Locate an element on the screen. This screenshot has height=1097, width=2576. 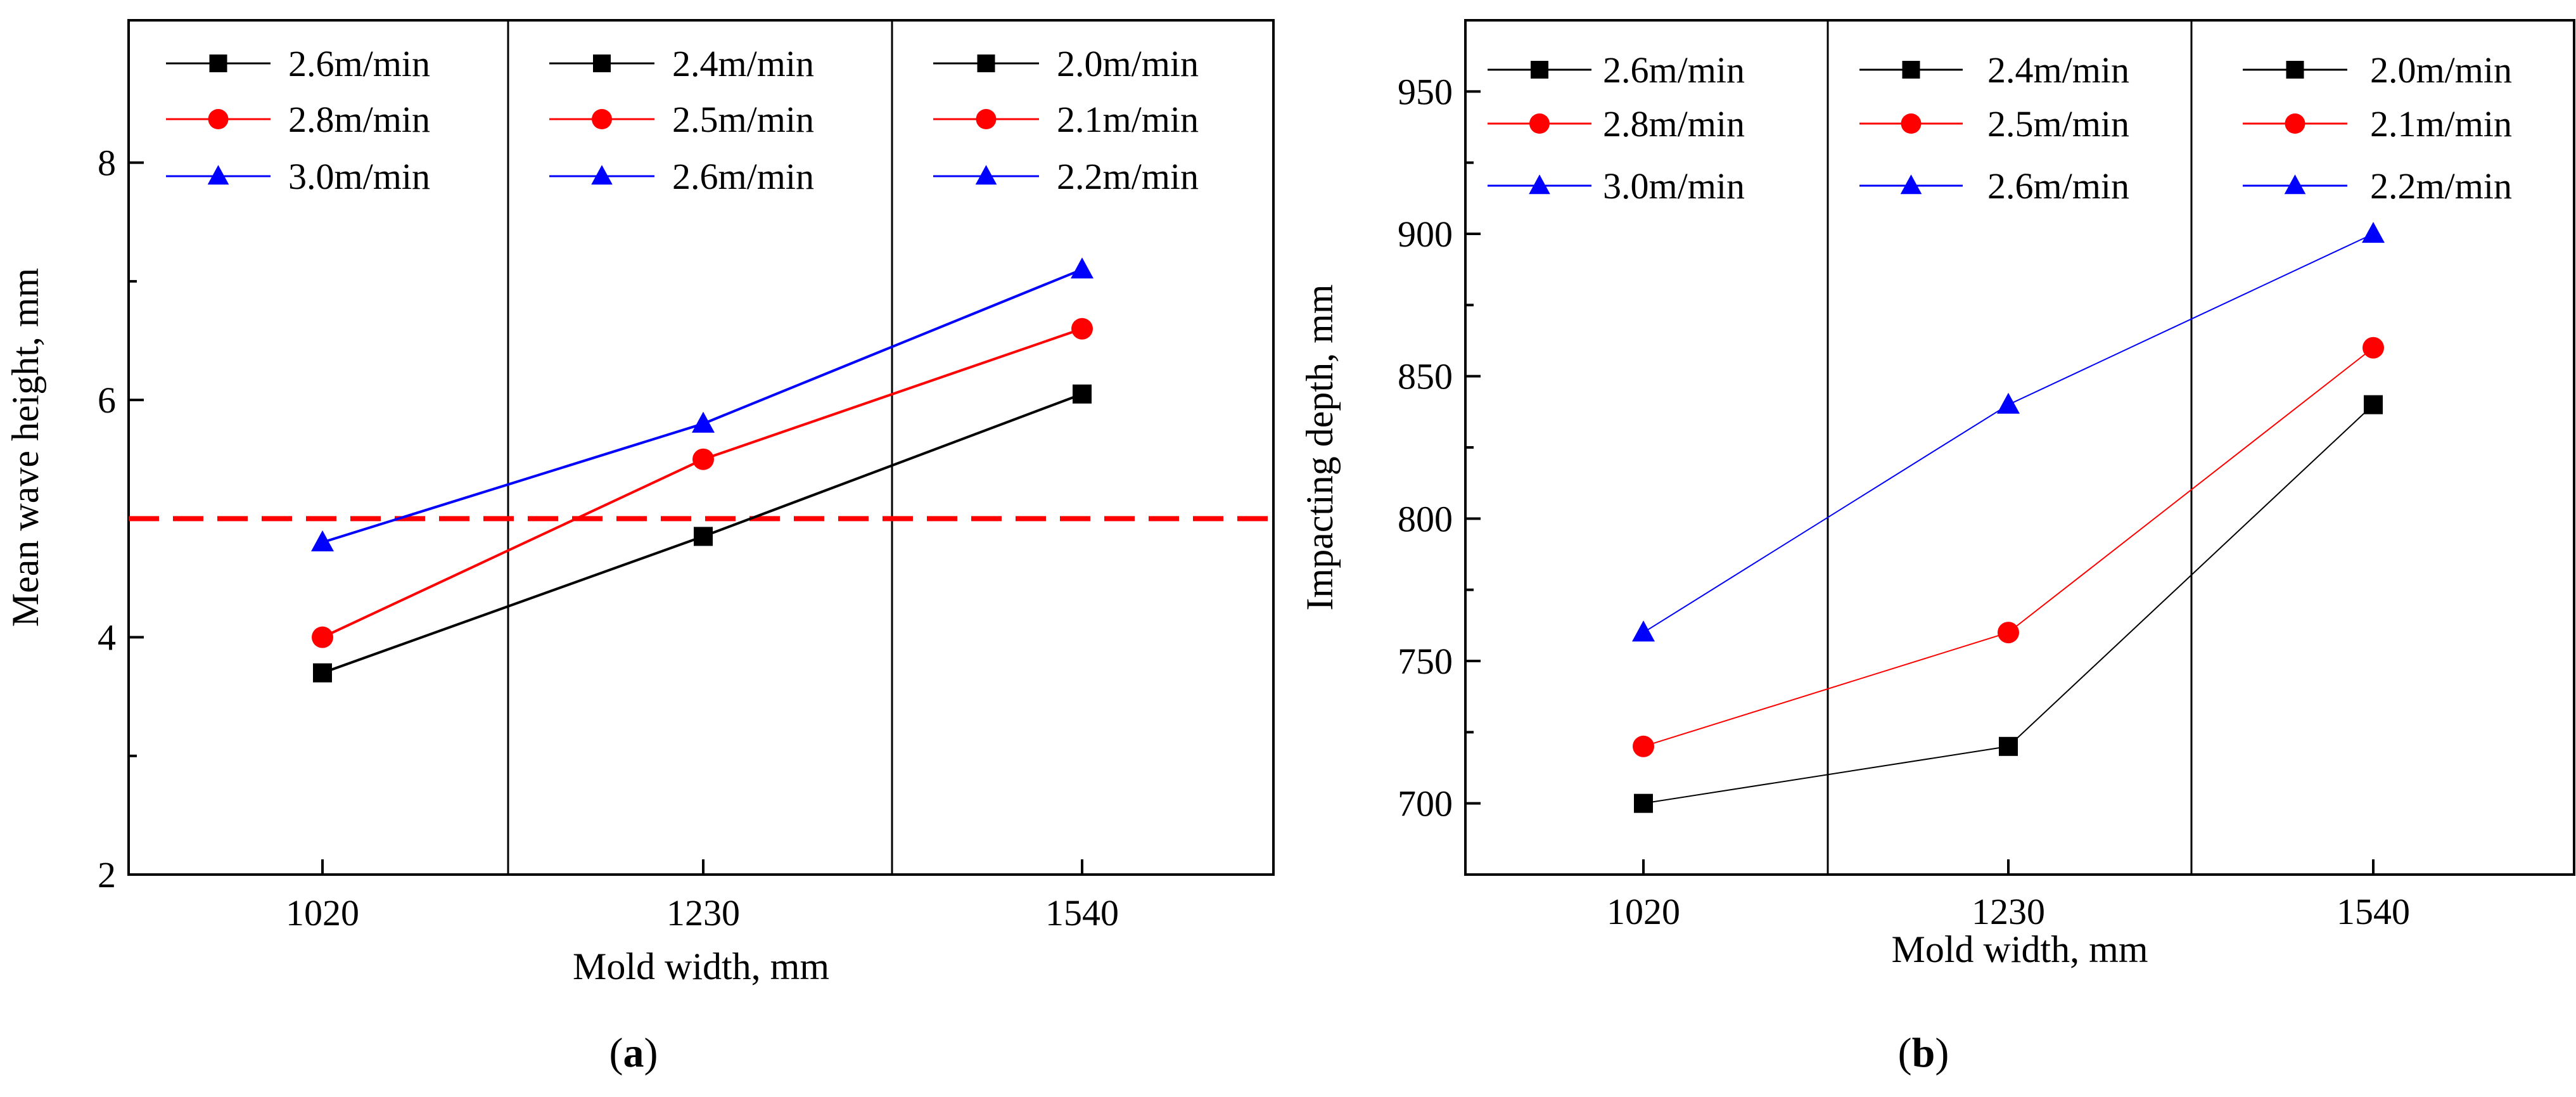
y-tick-label: 800 is located at coordinates (1425, 518).